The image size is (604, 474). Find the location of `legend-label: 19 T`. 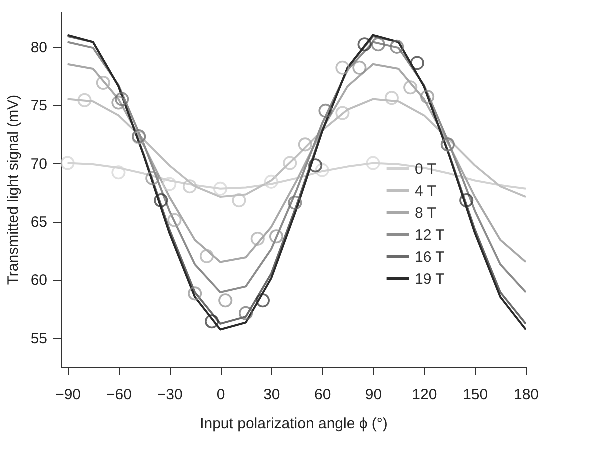

legend-label: 19 T is located at coordinates (430, 279).